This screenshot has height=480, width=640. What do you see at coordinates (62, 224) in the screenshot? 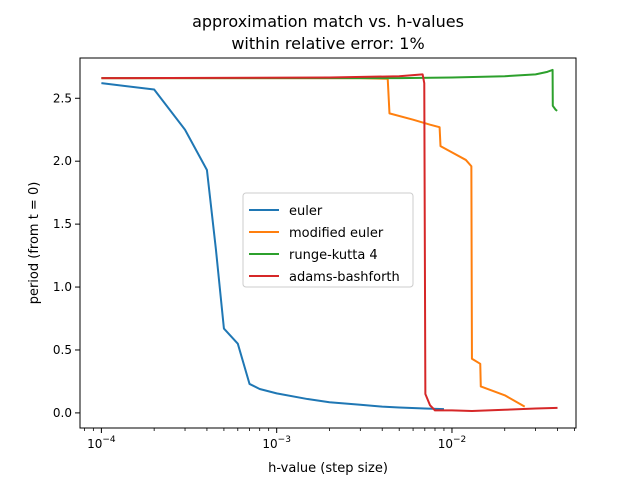
I see `y-tick-label-3: 1.5` at bounding box center [62, 224].